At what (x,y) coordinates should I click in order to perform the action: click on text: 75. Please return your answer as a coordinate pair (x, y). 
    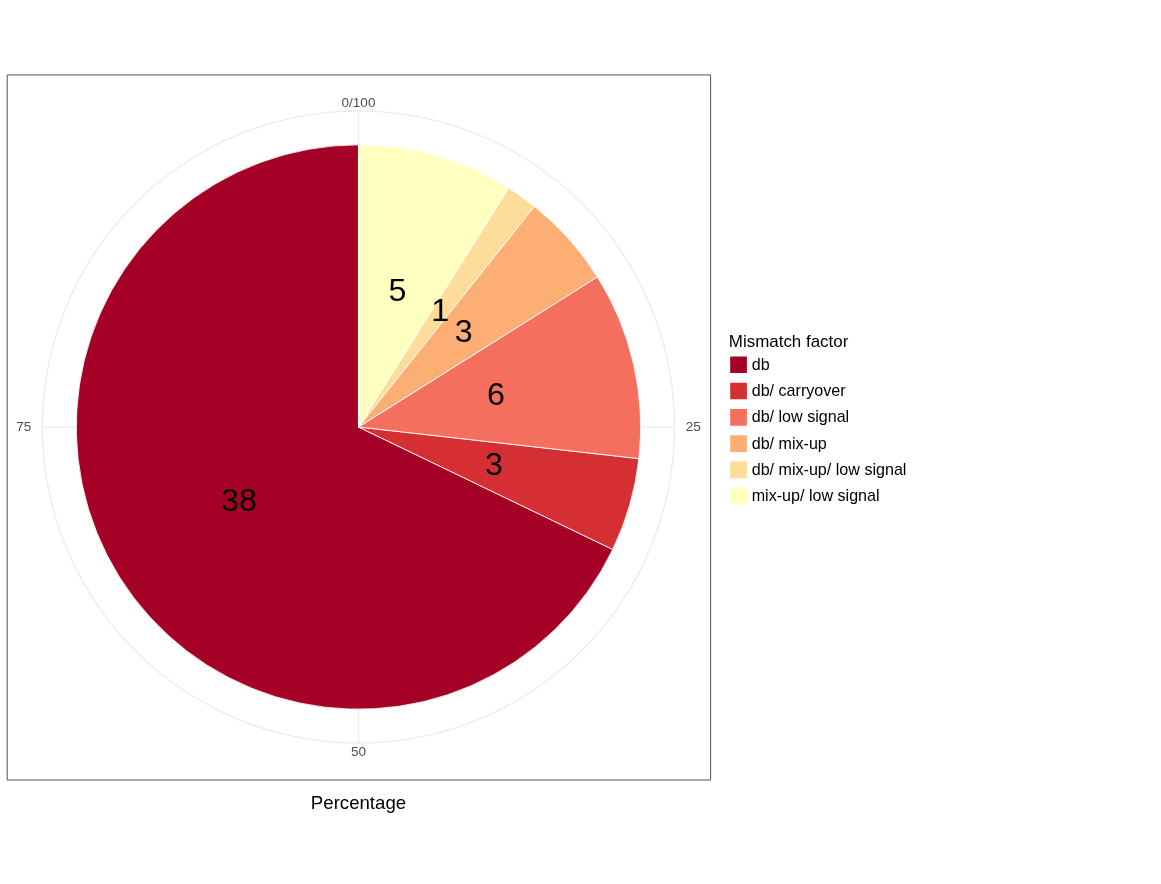
    Looking at the image, I should click on (24, 427).